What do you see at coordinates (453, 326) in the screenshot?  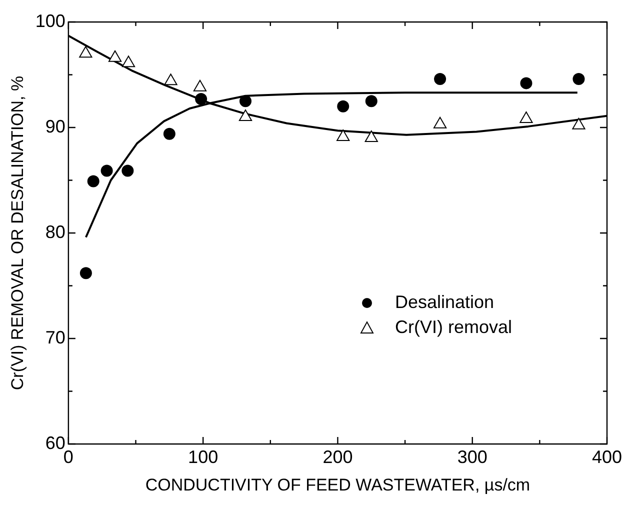 I see `legend-label: Cr(VI) removal` at bounding box center [453, 326].